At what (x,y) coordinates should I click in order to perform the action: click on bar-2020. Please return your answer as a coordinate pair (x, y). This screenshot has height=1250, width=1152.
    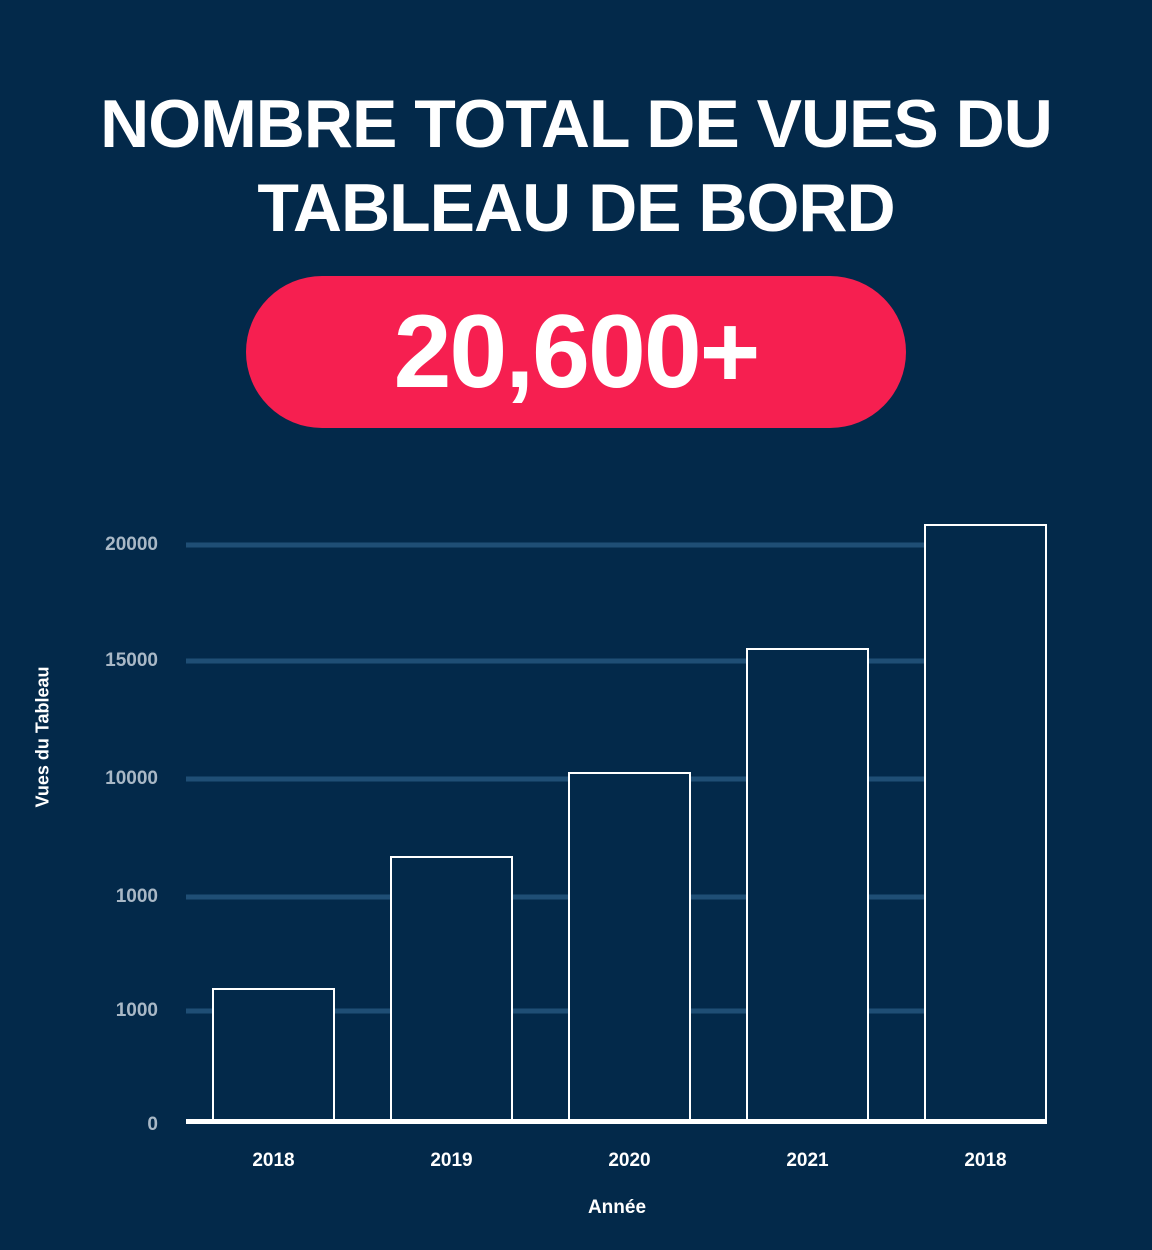
    Looking at the image, I should click on (629, 946).